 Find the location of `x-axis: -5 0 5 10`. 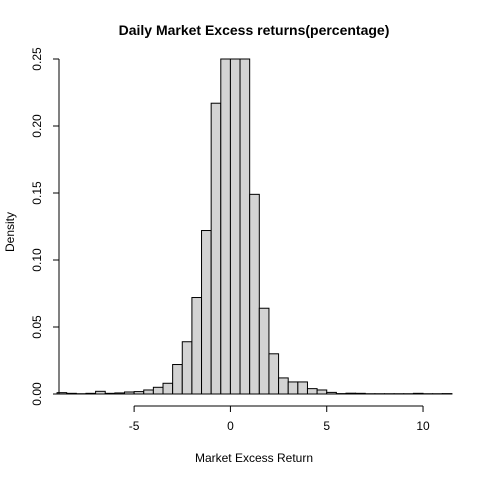

x-axis: -5 0 5 10 is located at coordinates (279, 419).